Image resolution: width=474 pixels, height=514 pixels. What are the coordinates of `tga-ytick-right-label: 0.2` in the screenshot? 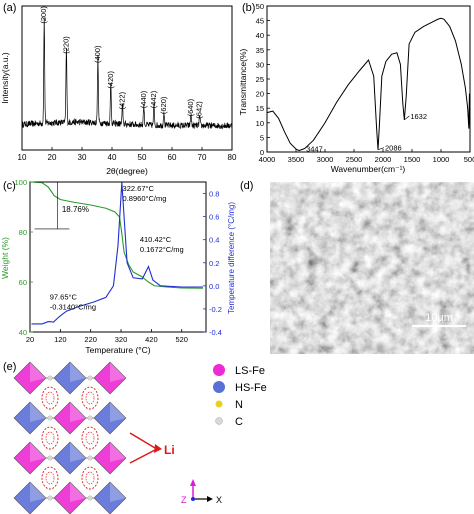 It's located at (214, 263).